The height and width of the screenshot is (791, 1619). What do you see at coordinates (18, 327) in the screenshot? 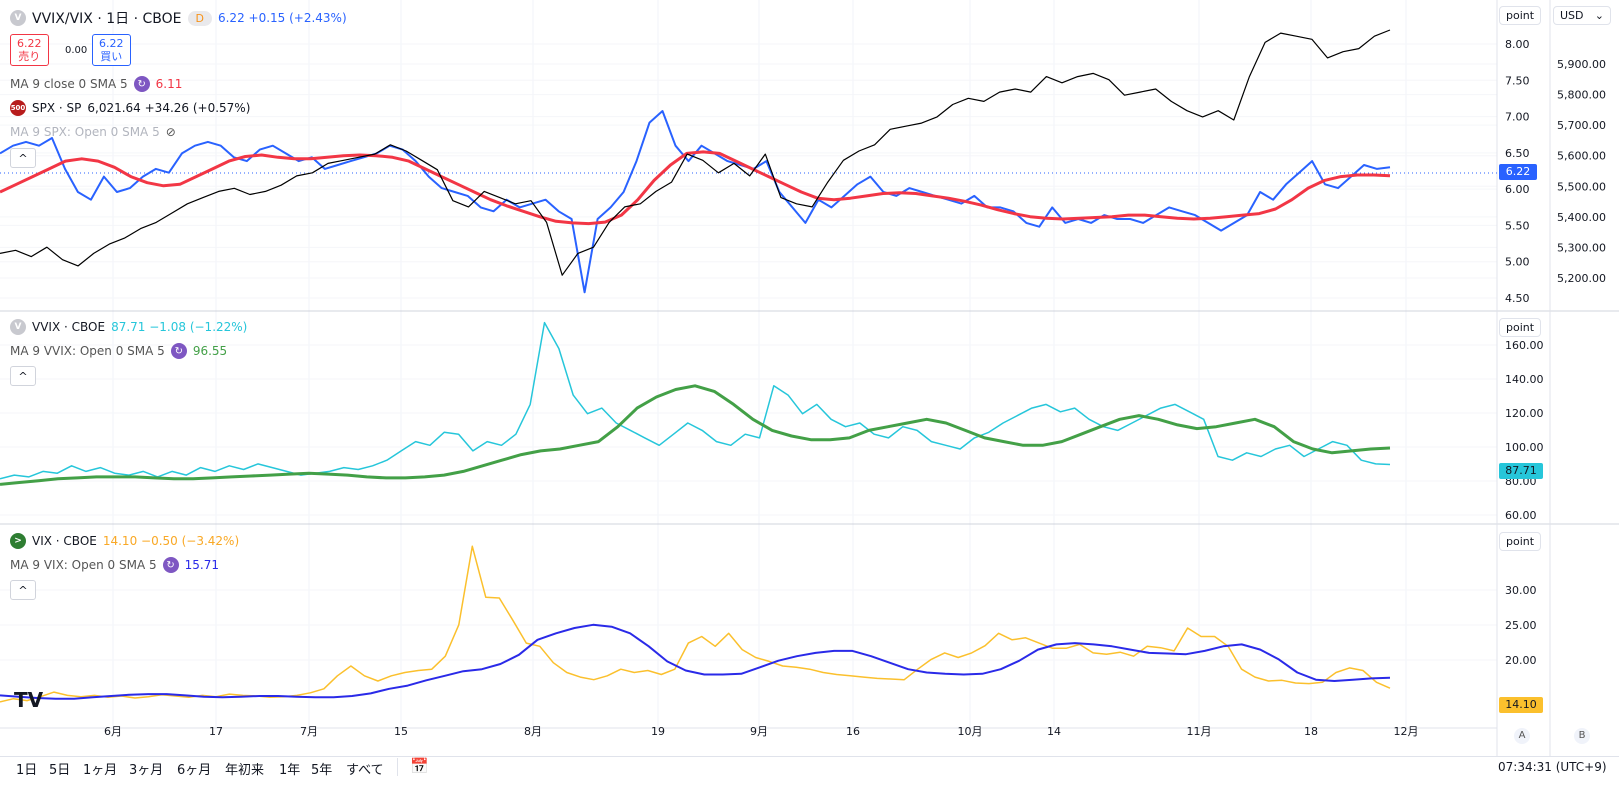
I see `vvix-icon: V` at bounding box center [18, 327].